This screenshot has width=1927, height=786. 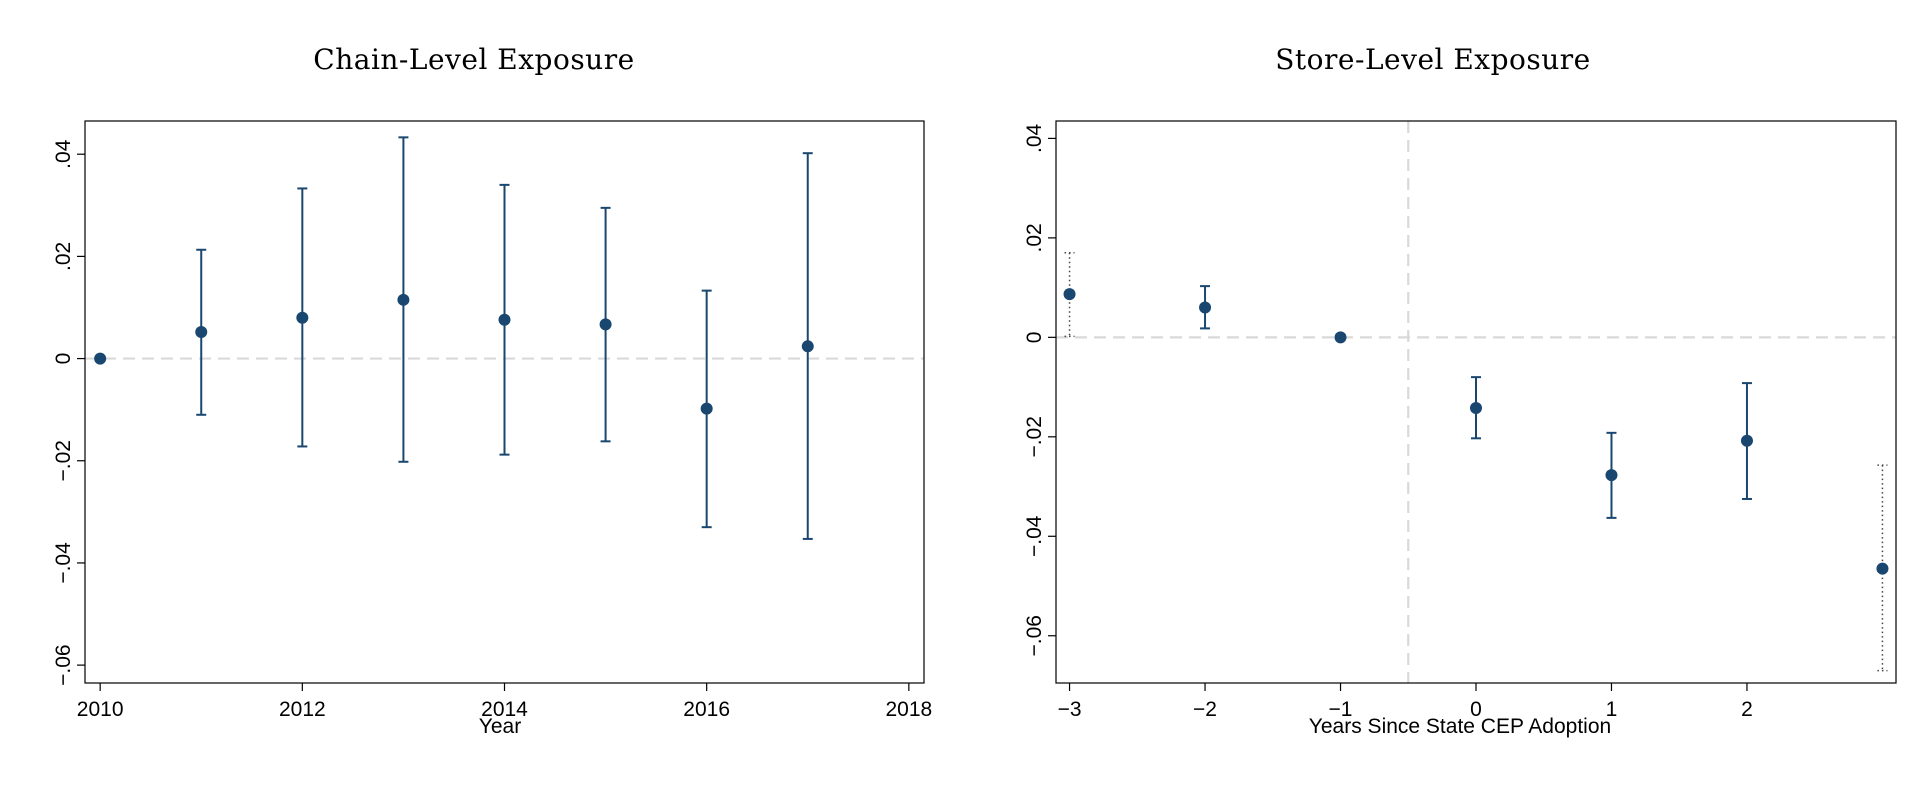 What do you see at coordinates (68, 412) in the screenshot?
I see `chain-y-axis: .04 .02 0 −.02 −.04 −.06` at bounding box center [68, 412].